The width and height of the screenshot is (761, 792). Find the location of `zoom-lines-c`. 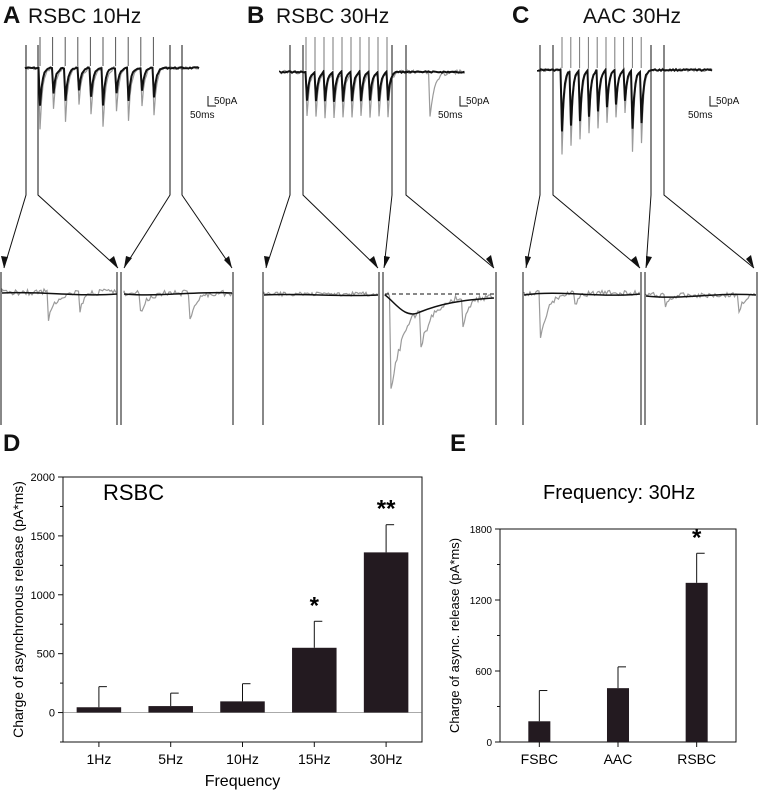

zoom-lines-c is located at coordinates (640, 157).